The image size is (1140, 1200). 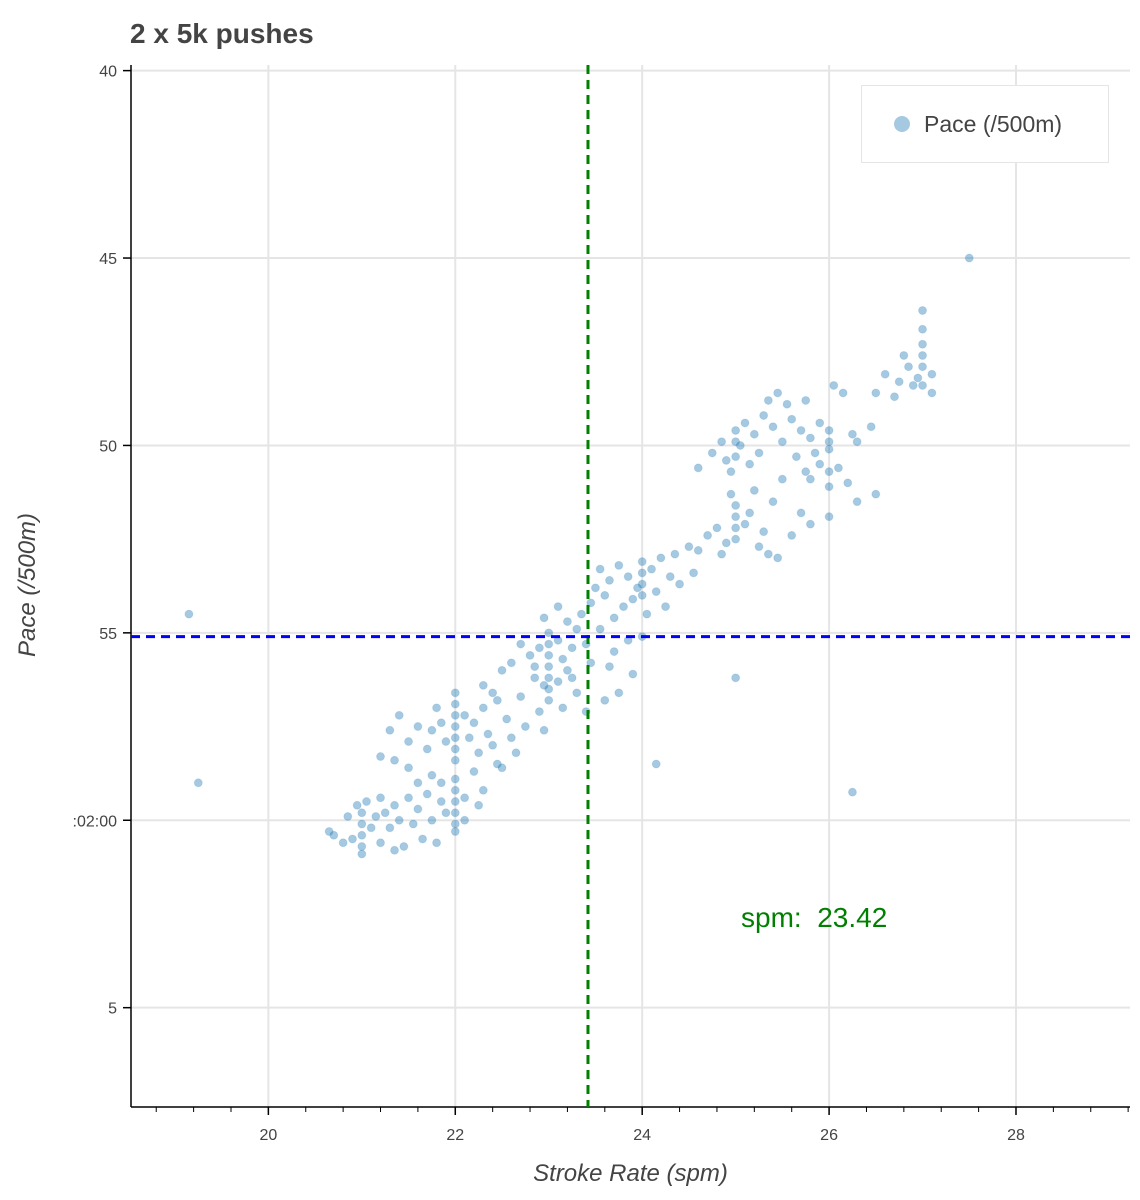 What do you see at coordinates (1016, 1135) in the screenshot?
I see `x-tick-label: 28` at bounding box center [1016, 1135].